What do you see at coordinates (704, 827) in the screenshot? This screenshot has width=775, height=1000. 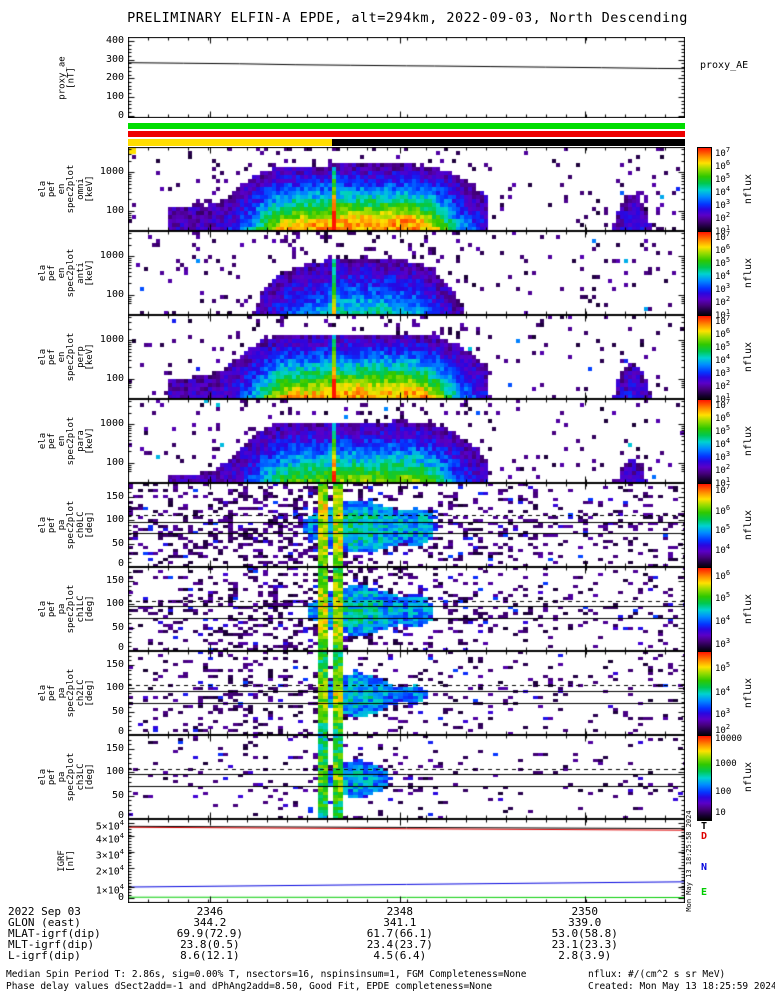 I see `igrf-series-label-T: T` at bounding box center [704, 827].